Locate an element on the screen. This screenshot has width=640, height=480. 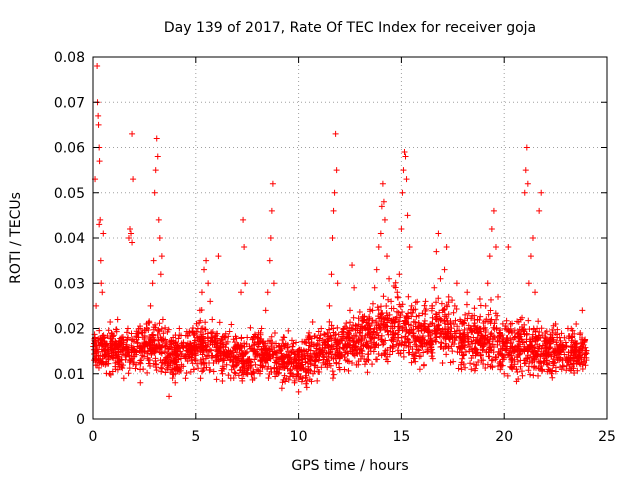
y-tick-label: 0 is located at coordinates (80, 420).